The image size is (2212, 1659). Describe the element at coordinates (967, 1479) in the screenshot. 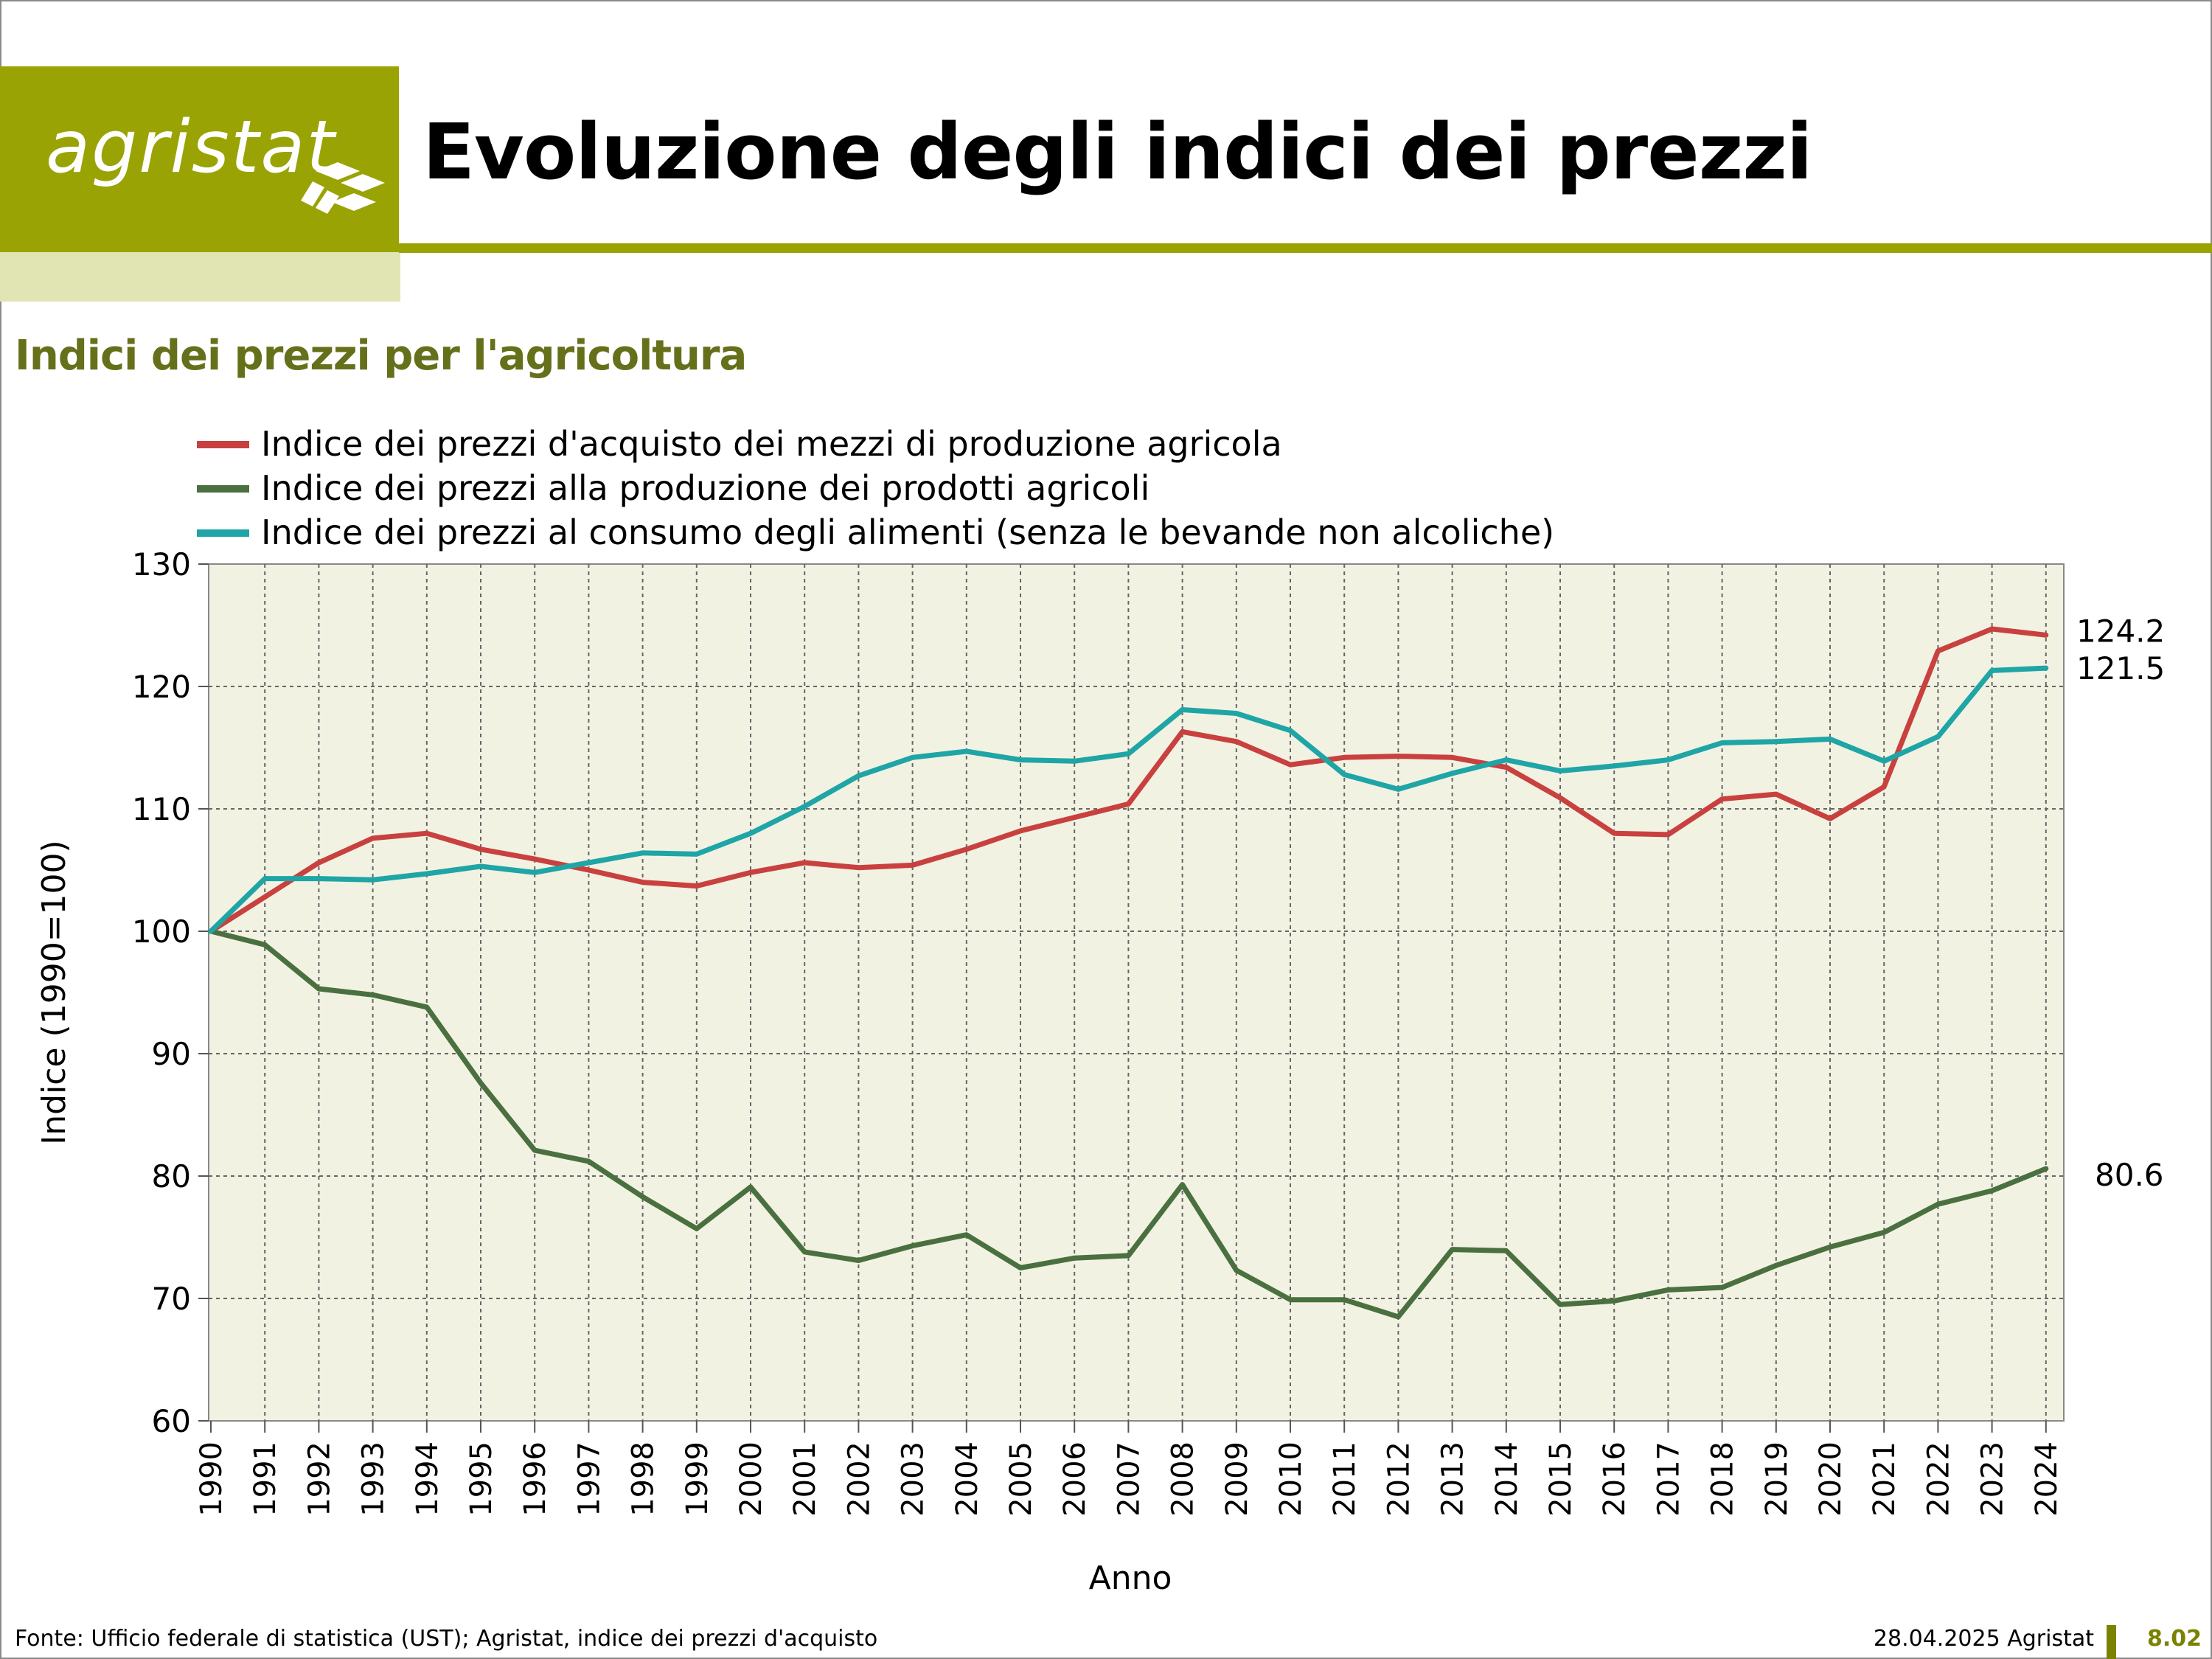

I see `x-tick-label: 2004` at that location.